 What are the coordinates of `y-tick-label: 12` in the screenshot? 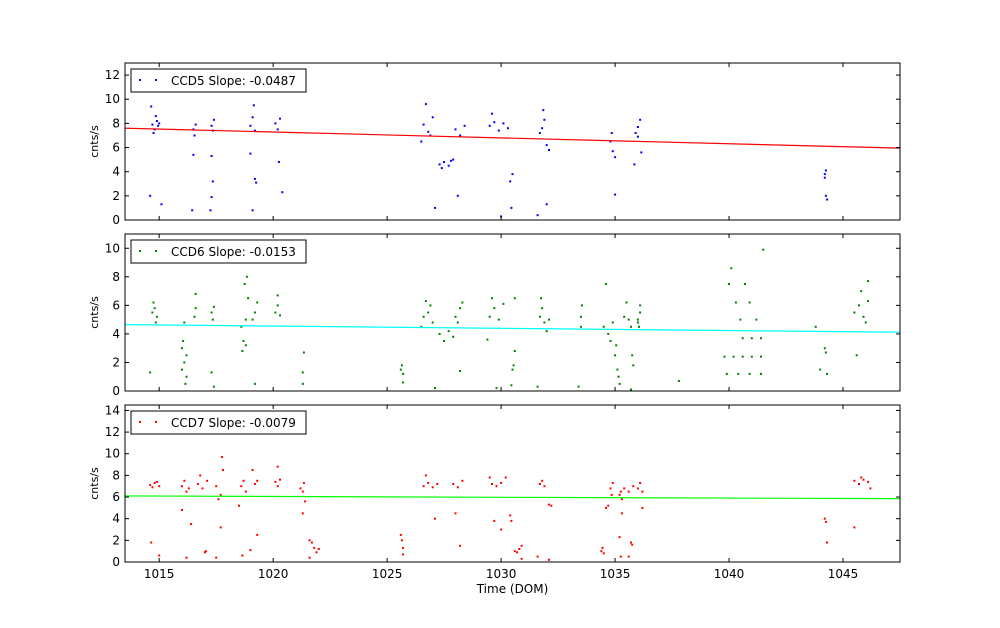 It's located at (112, 75).